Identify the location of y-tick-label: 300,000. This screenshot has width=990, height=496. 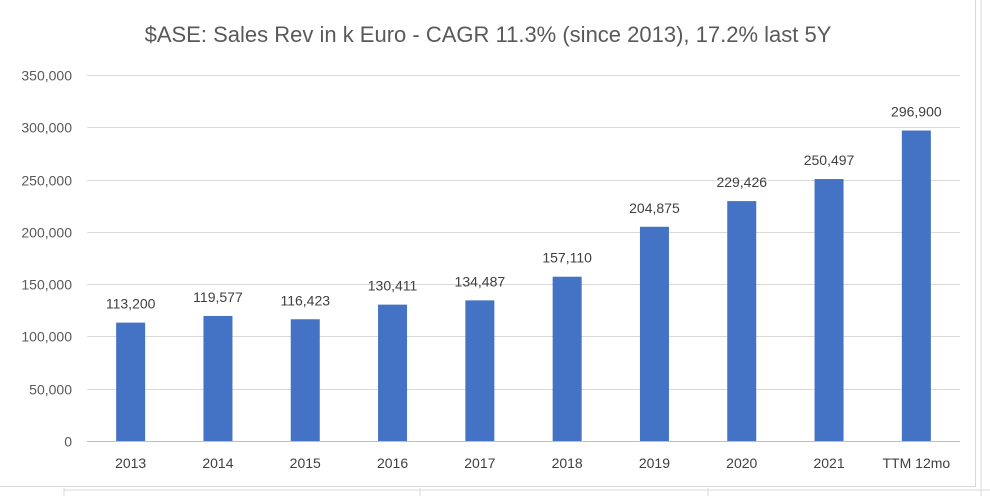
(46, 128).